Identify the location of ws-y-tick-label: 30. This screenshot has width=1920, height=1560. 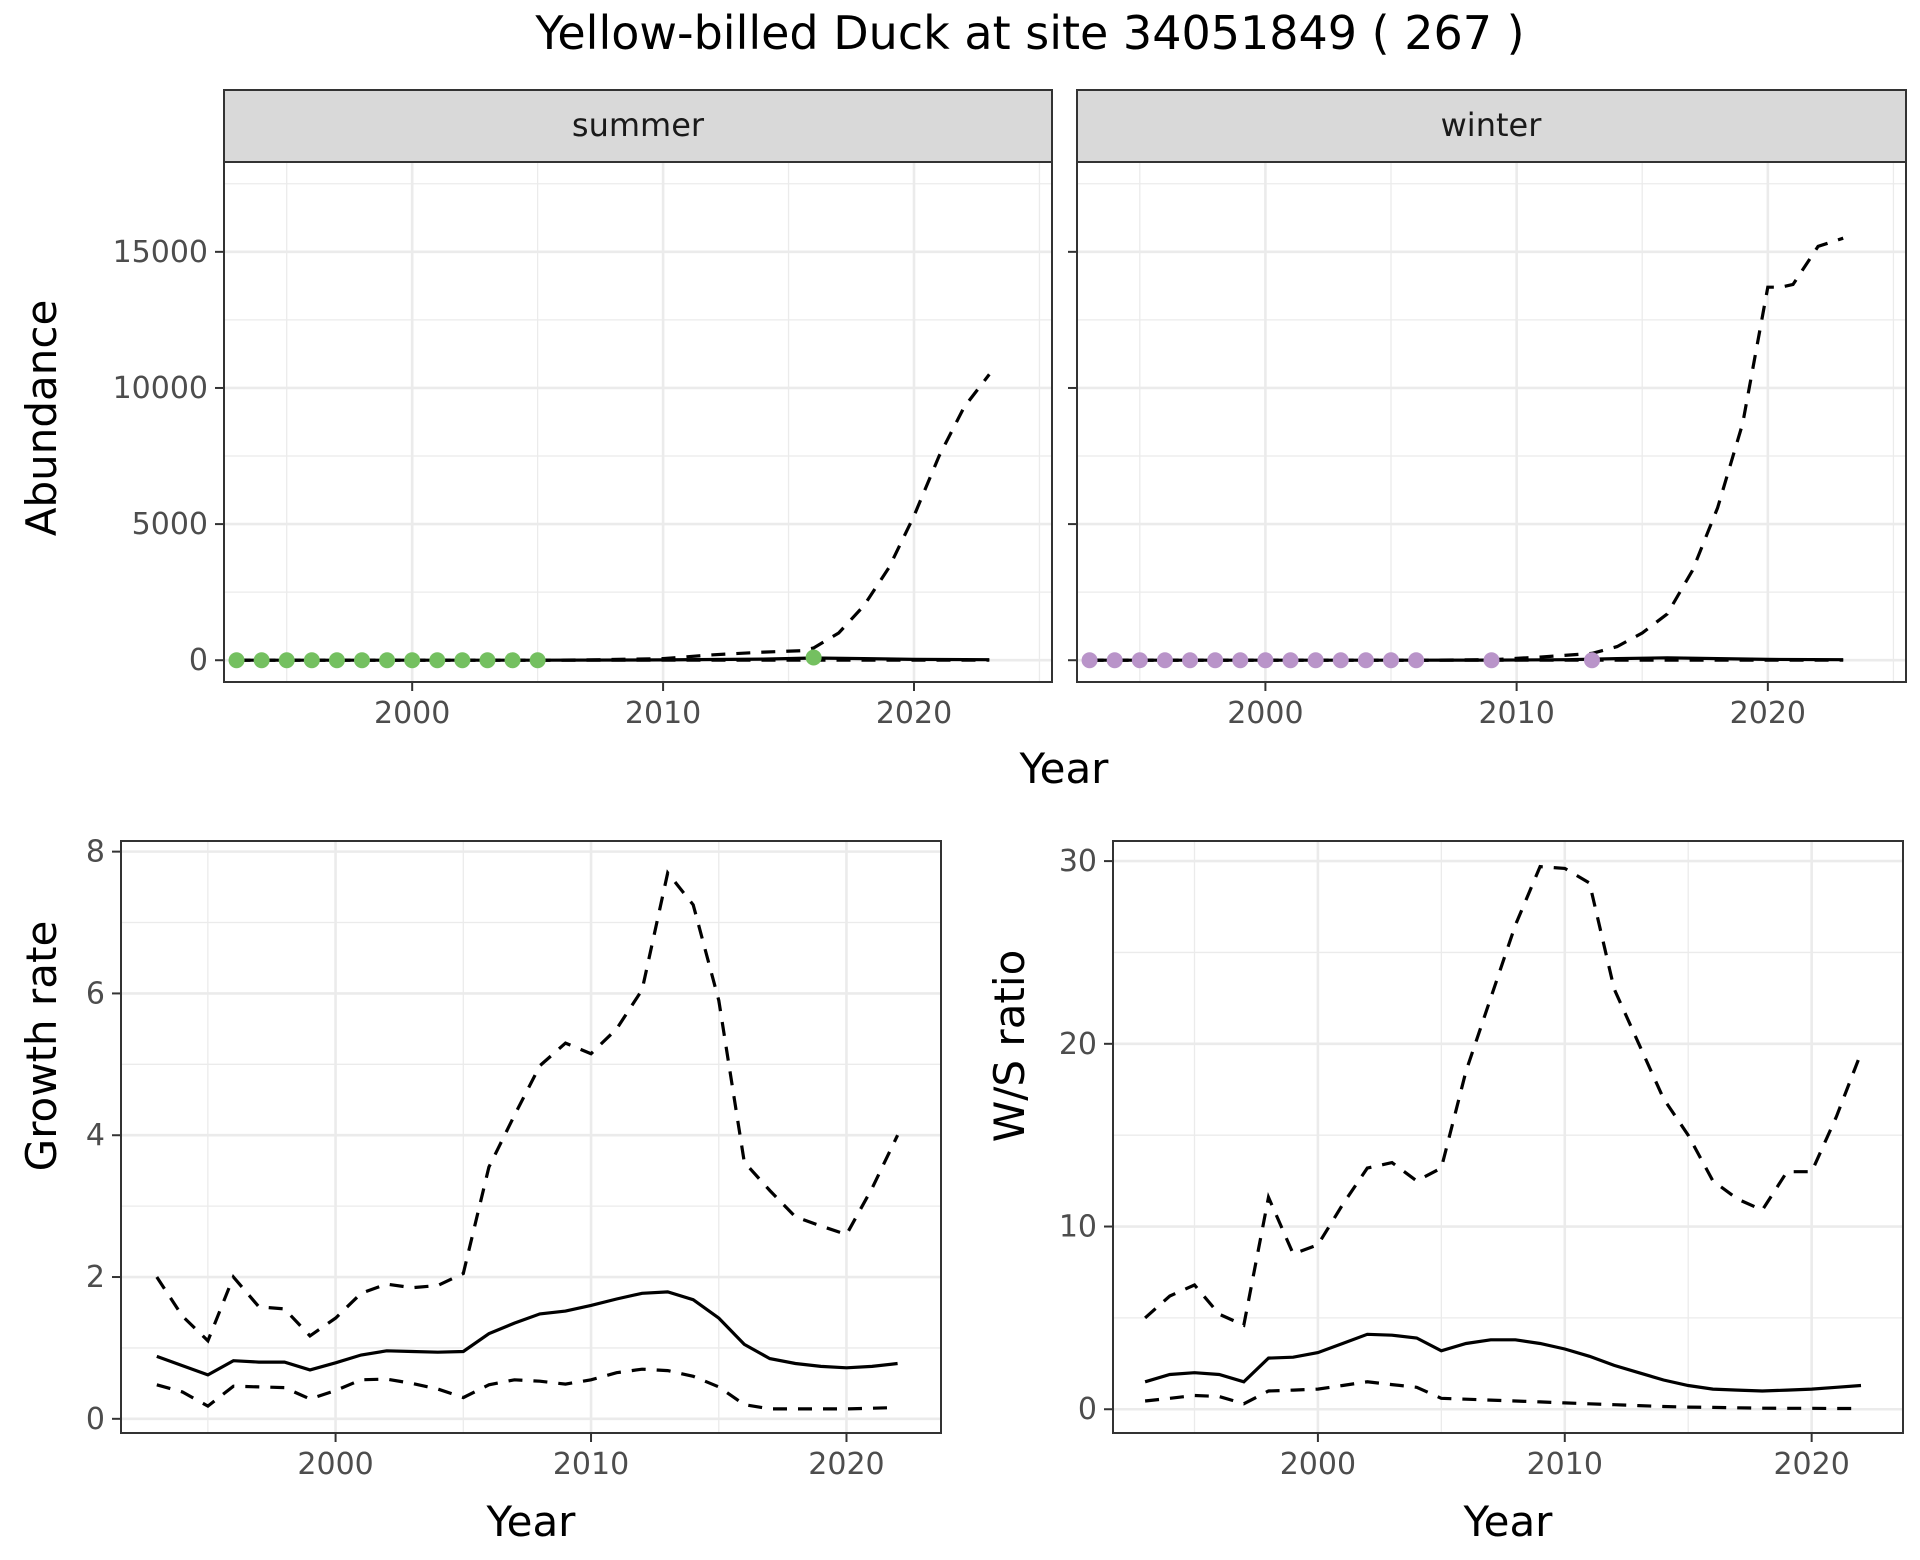
(1078, 861).